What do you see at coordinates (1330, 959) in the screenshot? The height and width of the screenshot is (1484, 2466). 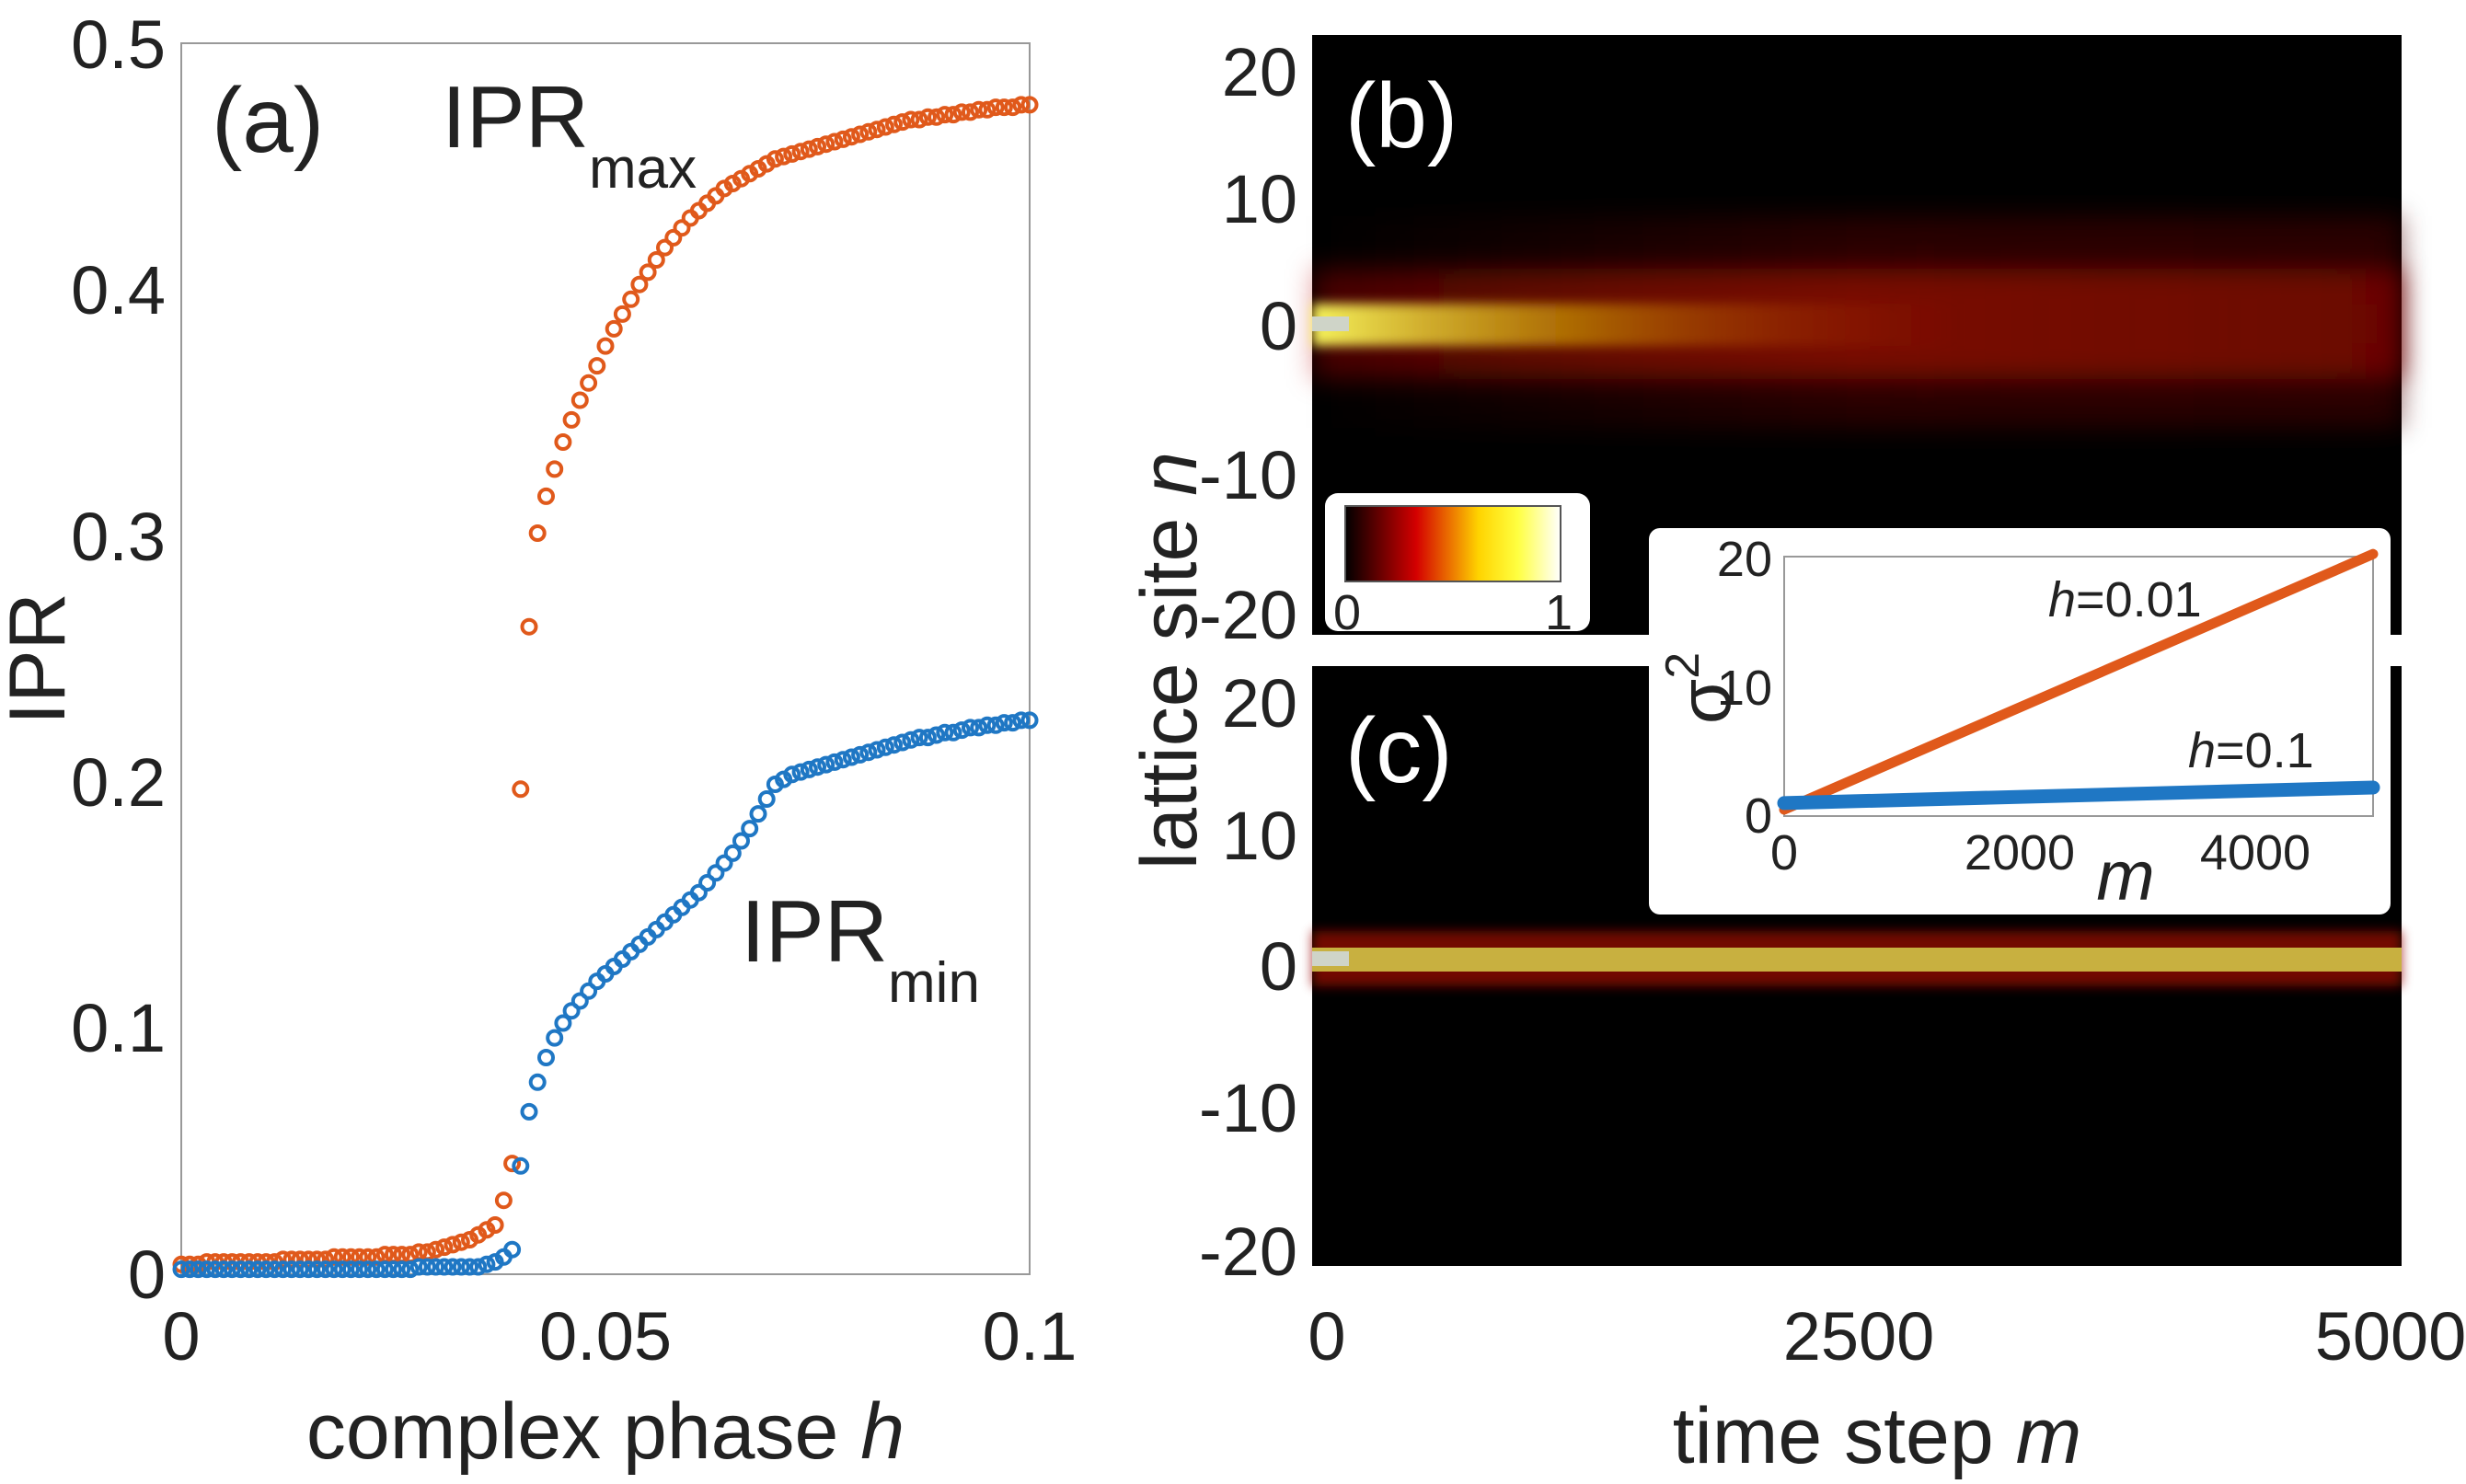 I see `c-heat-start` at bounding box center [1330, 959].